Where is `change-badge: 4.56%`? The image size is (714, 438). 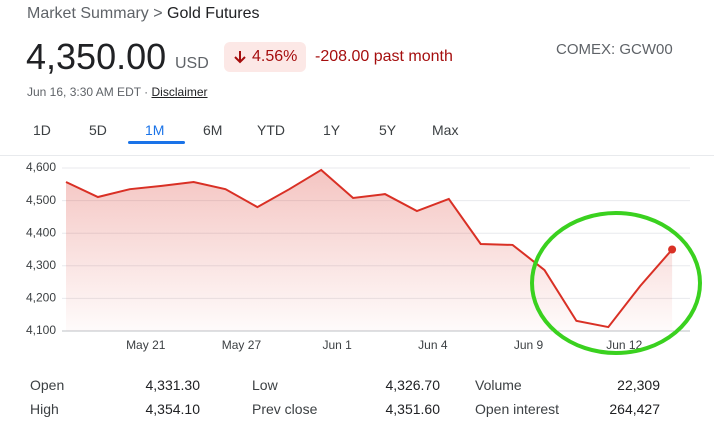 change-badge: 4.56% is located at coordinates (265, 57).